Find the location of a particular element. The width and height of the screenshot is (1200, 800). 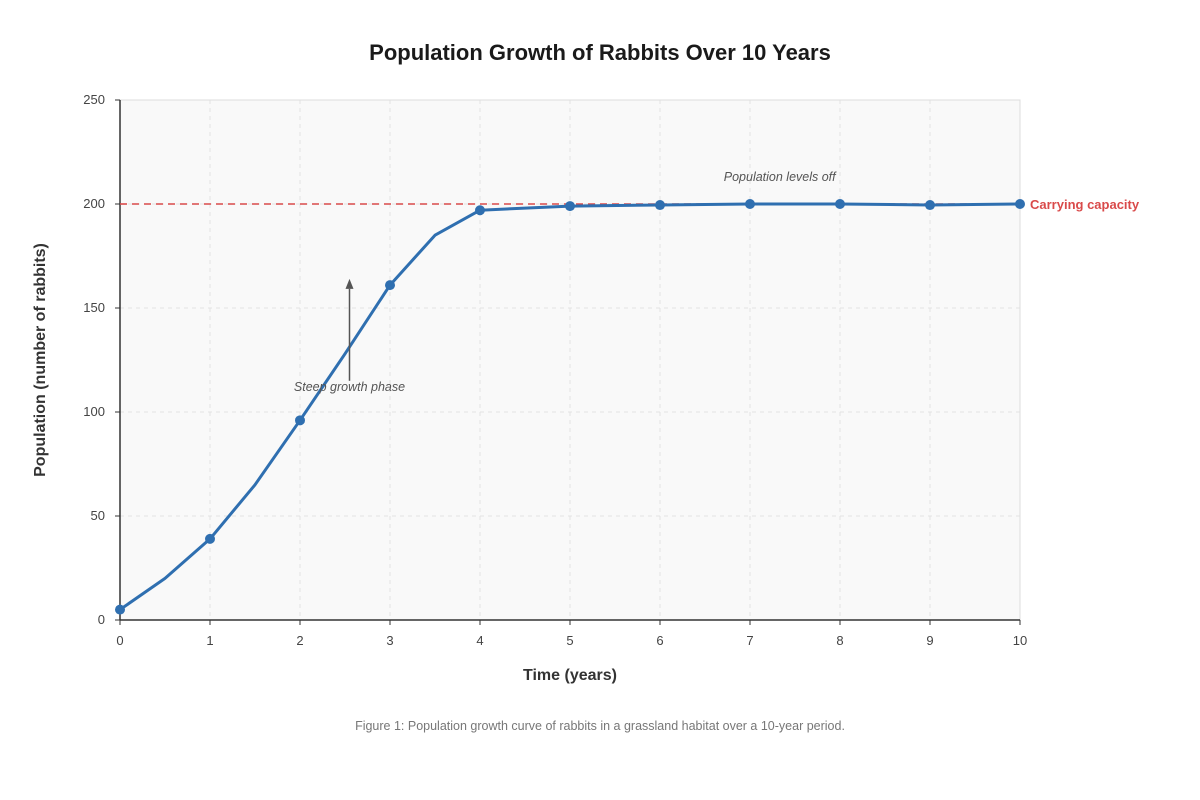

x-tick-label: 5 is located at coordinates (569, 640).